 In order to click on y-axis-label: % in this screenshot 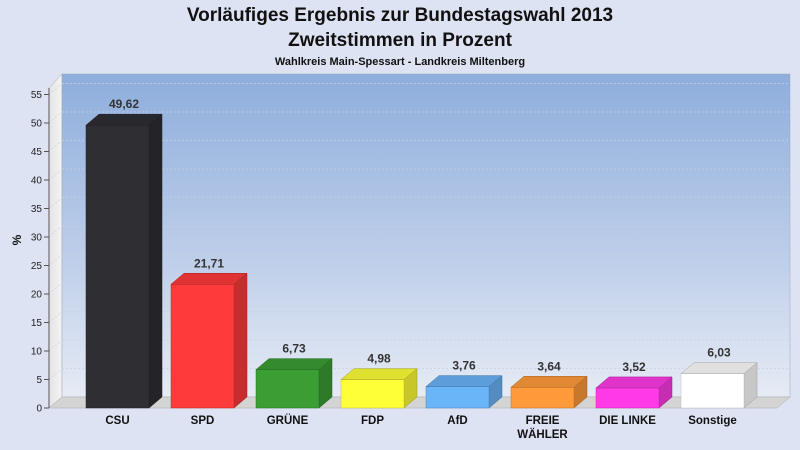, I will do `click(17, 239)`.